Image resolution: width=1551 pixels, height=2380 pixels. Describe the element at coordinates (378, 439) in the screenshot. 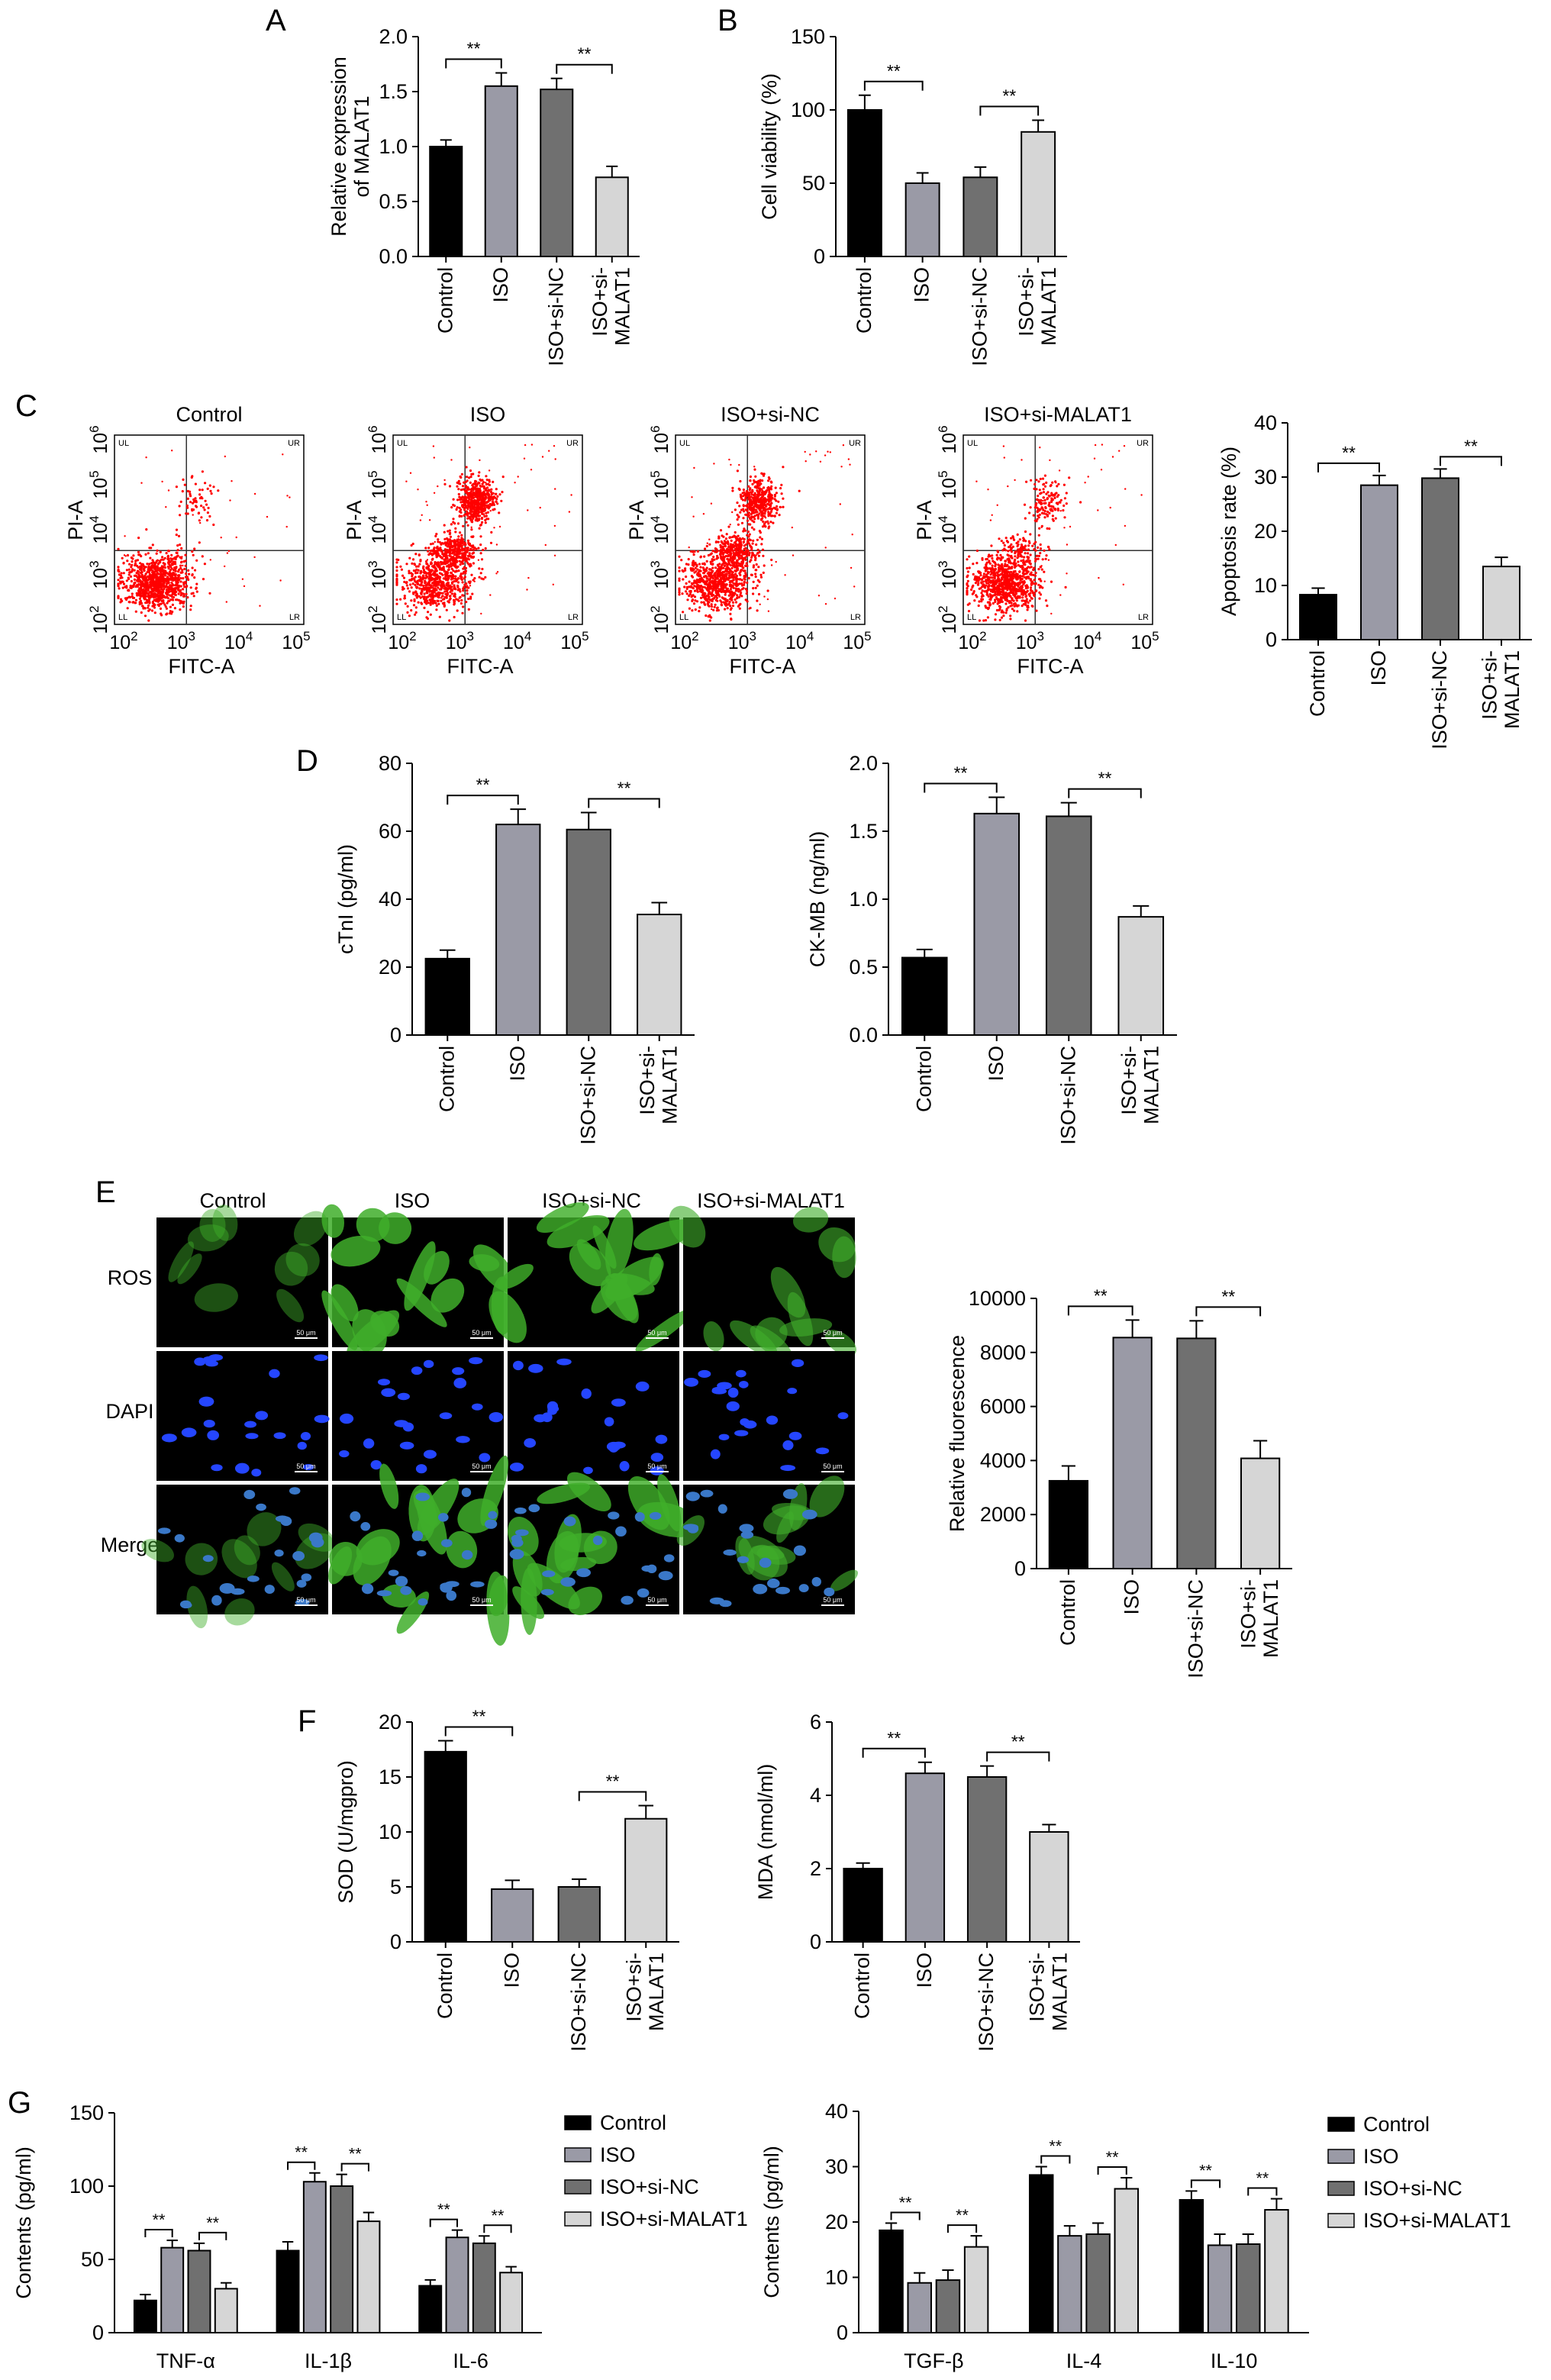

I see `flow-y-tick: 106` at that location.